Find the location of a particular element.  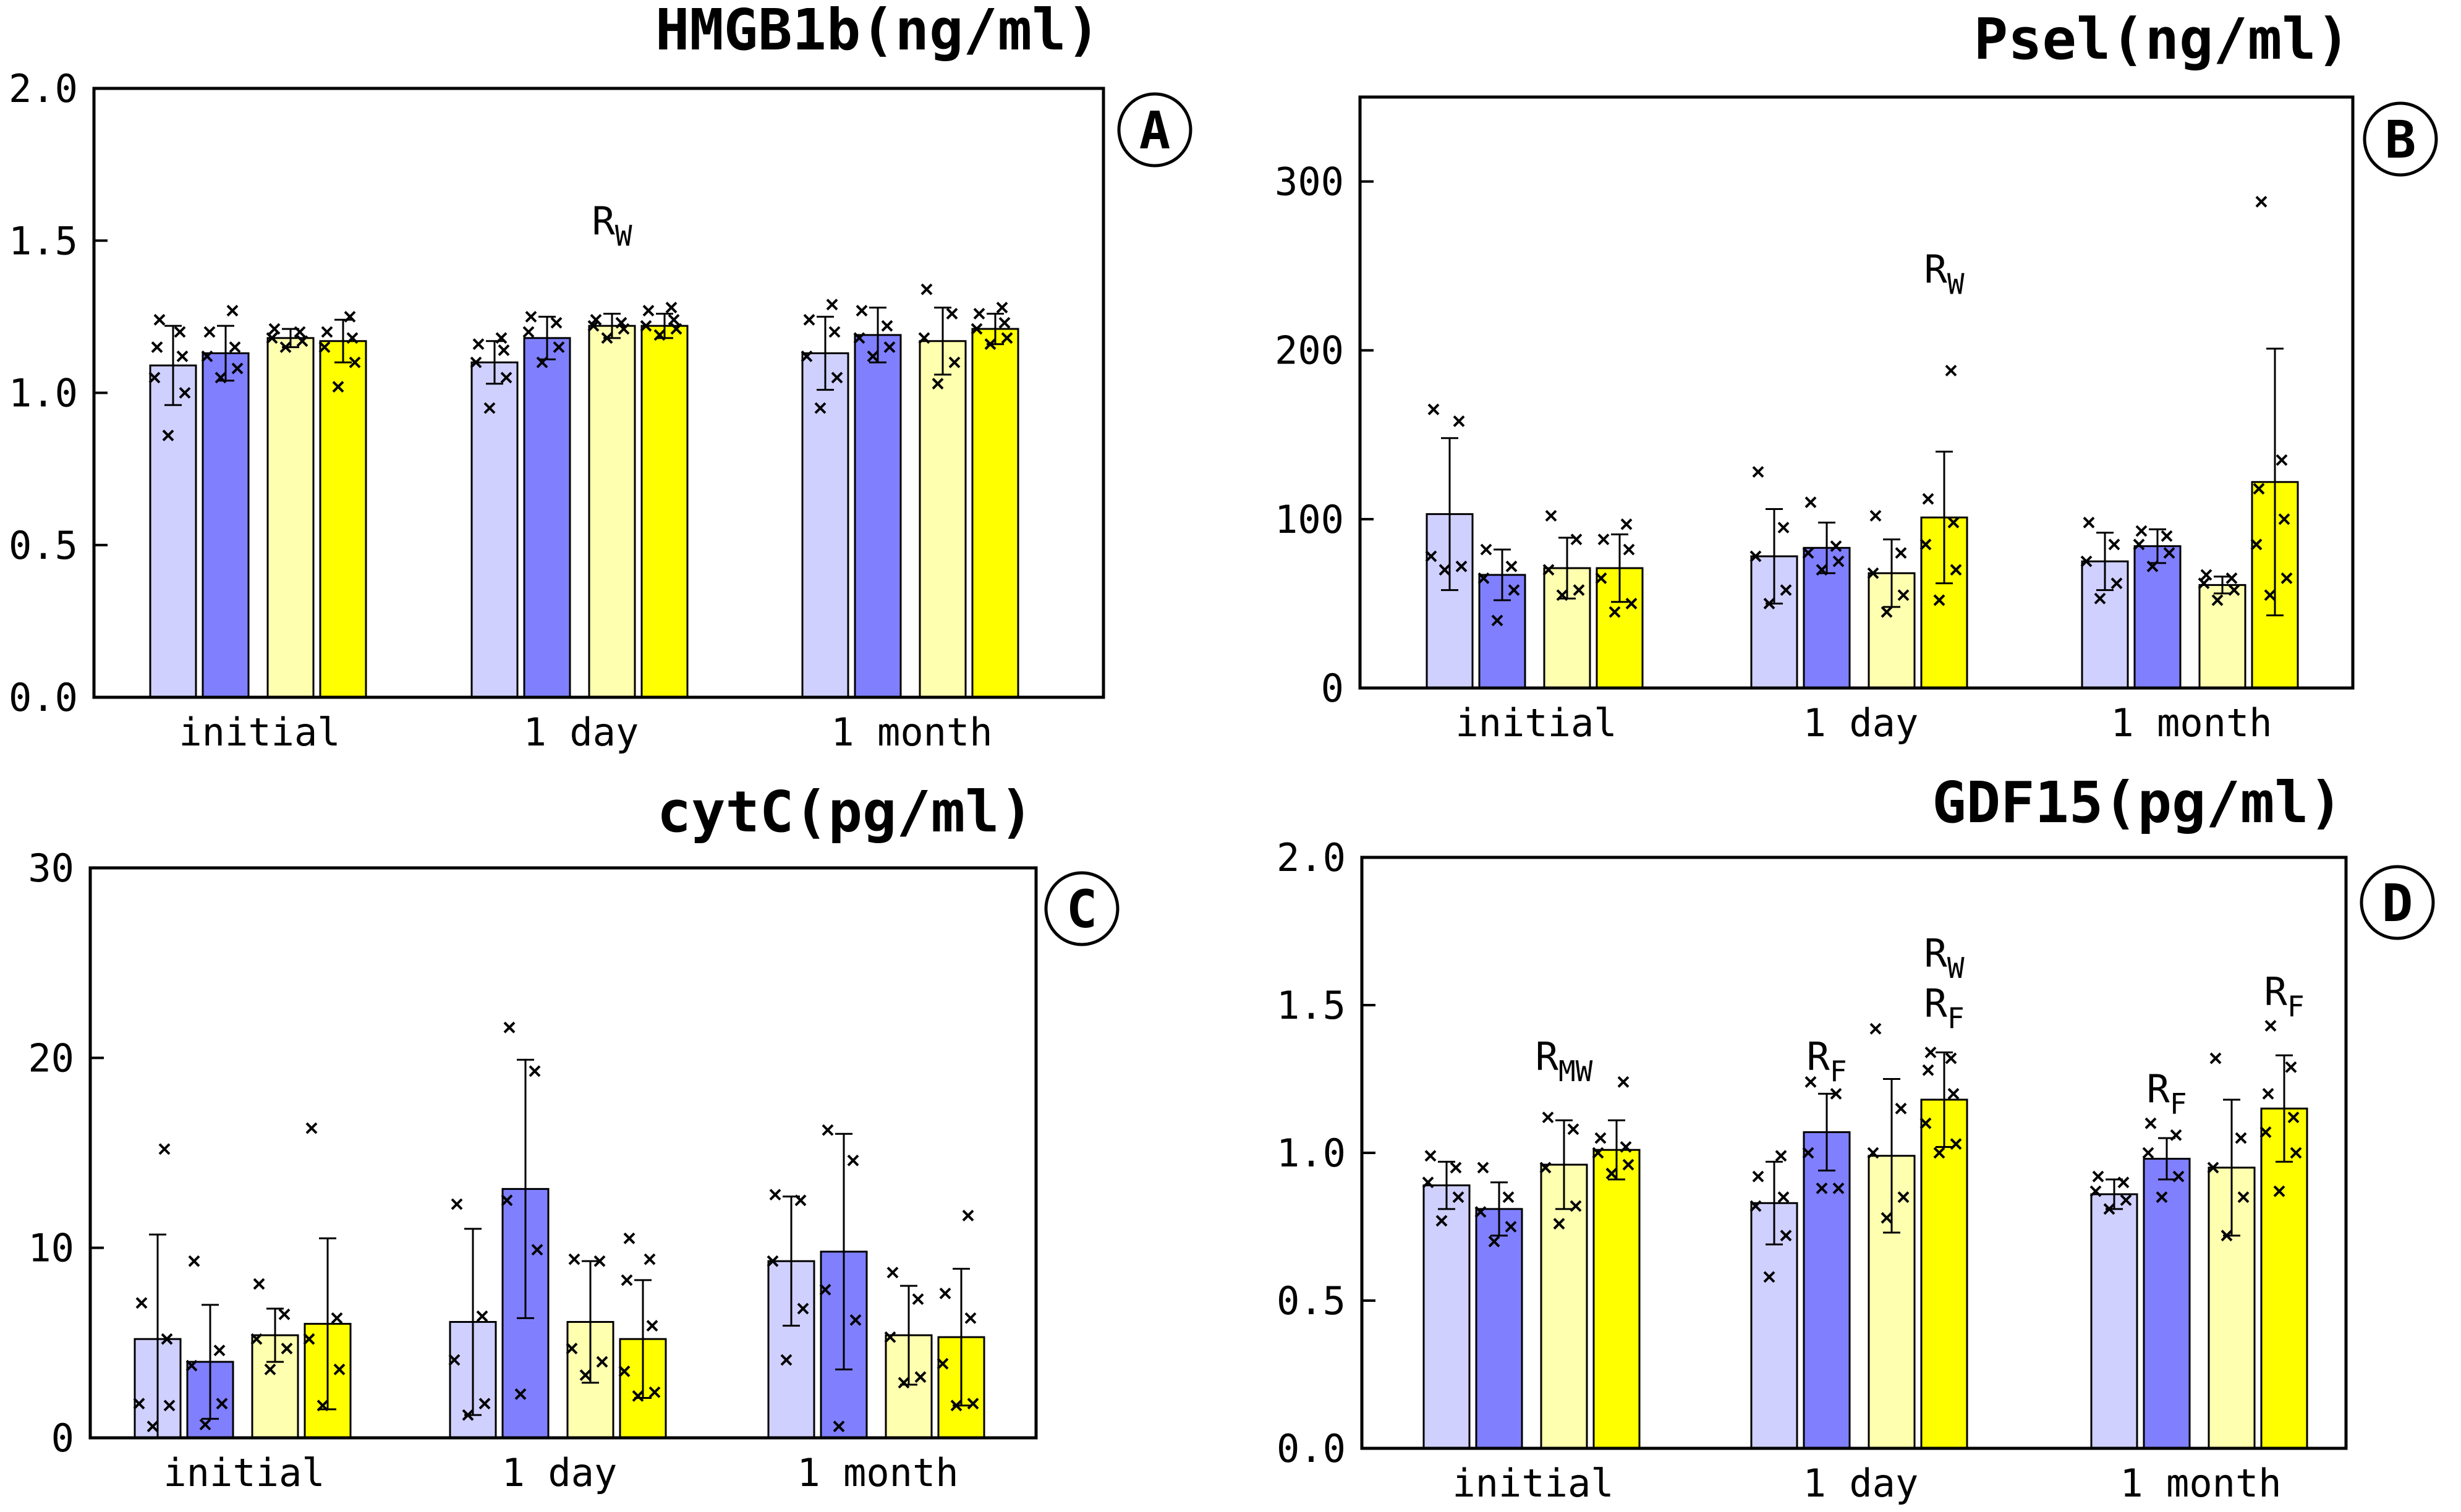

x-tick-label: 1 month is located at coordinates (877, 1472).